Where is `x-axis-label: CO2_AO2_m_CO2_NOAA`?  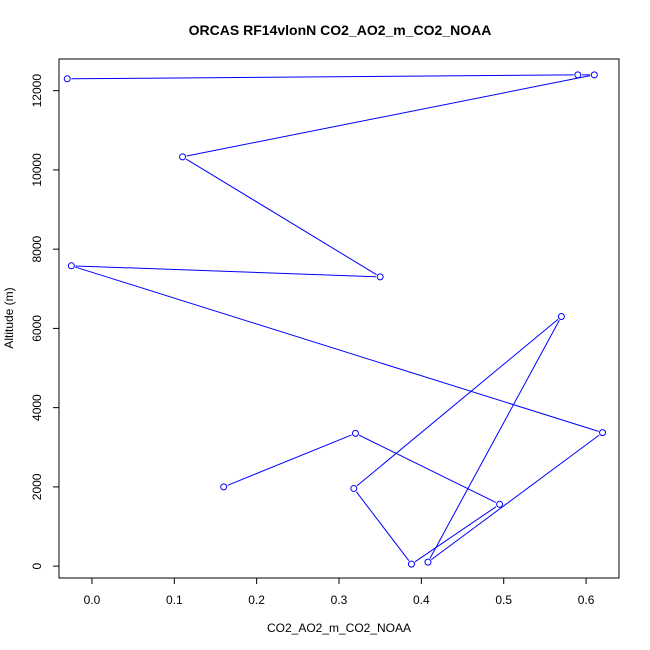 x-axis-label: CO2_AO2_m_CO2_NOAA is located at coordinates (339, 628).